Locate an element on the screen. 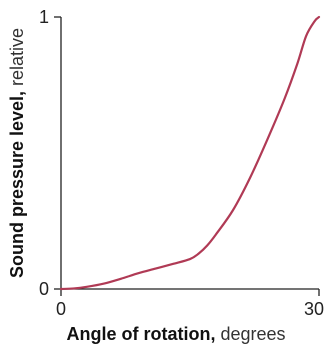 The height and width of the screenshot is (348, 324). x-axis-label: Angle of rotation, degrees is located at coordinates (175, 334).